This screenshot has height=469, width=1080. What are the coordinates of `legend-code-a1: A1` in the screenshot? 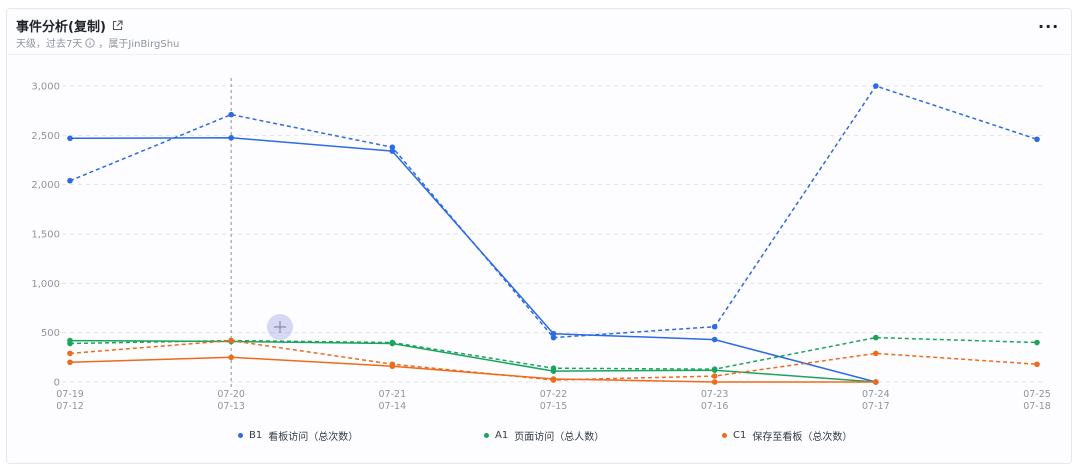 It's located at (502, 435).